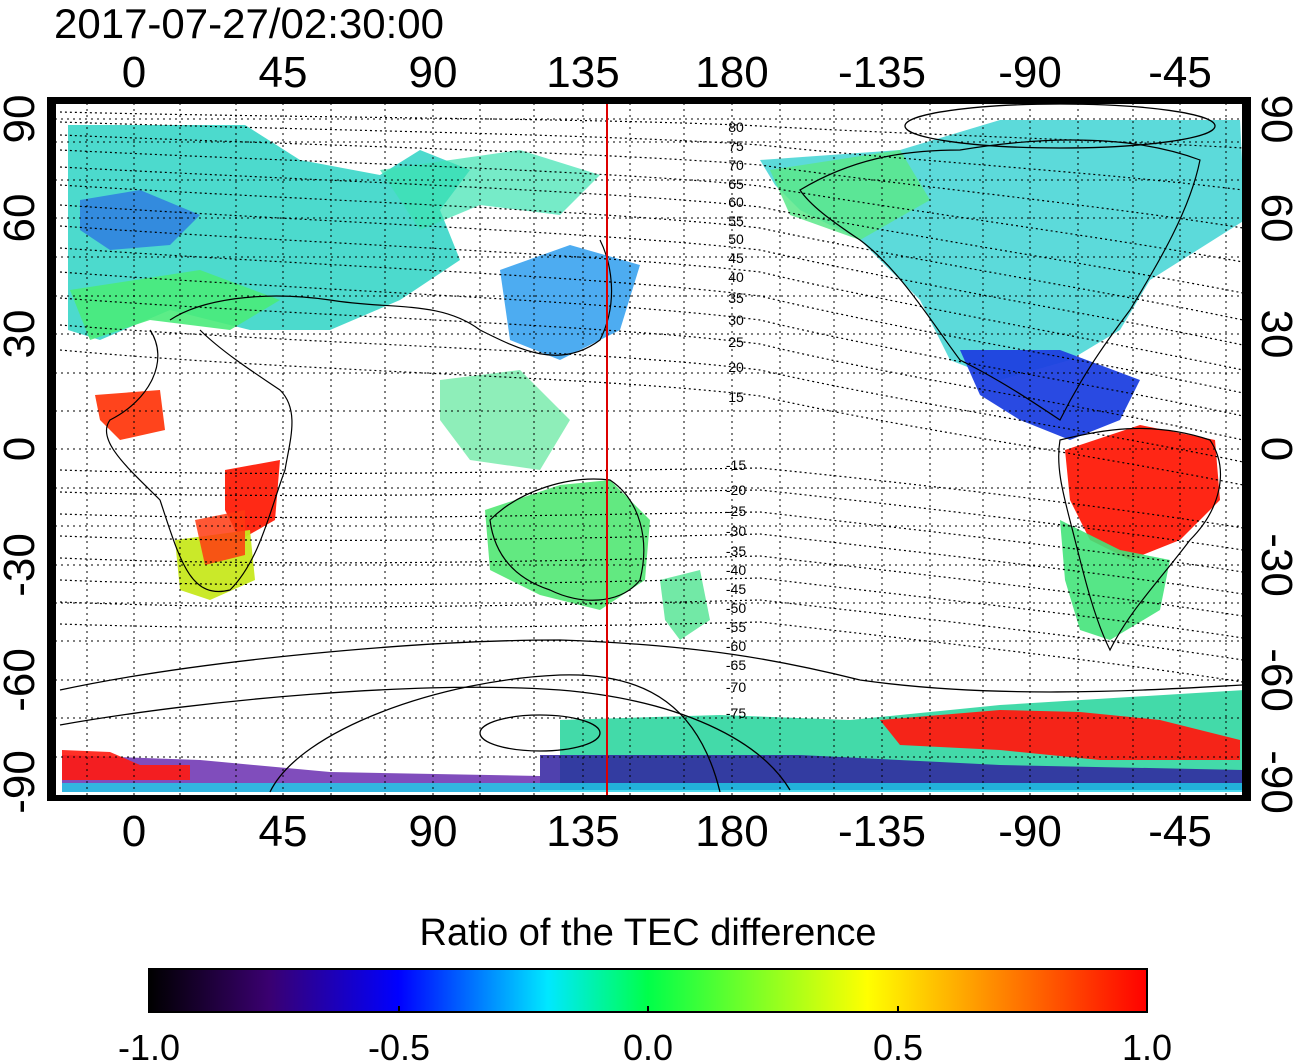 The width and height of the screenshot is (1296, 1064). Describe the element at coordinates (1274, 680) in the screenshot. I see `right-axis-label: -60` at that location.